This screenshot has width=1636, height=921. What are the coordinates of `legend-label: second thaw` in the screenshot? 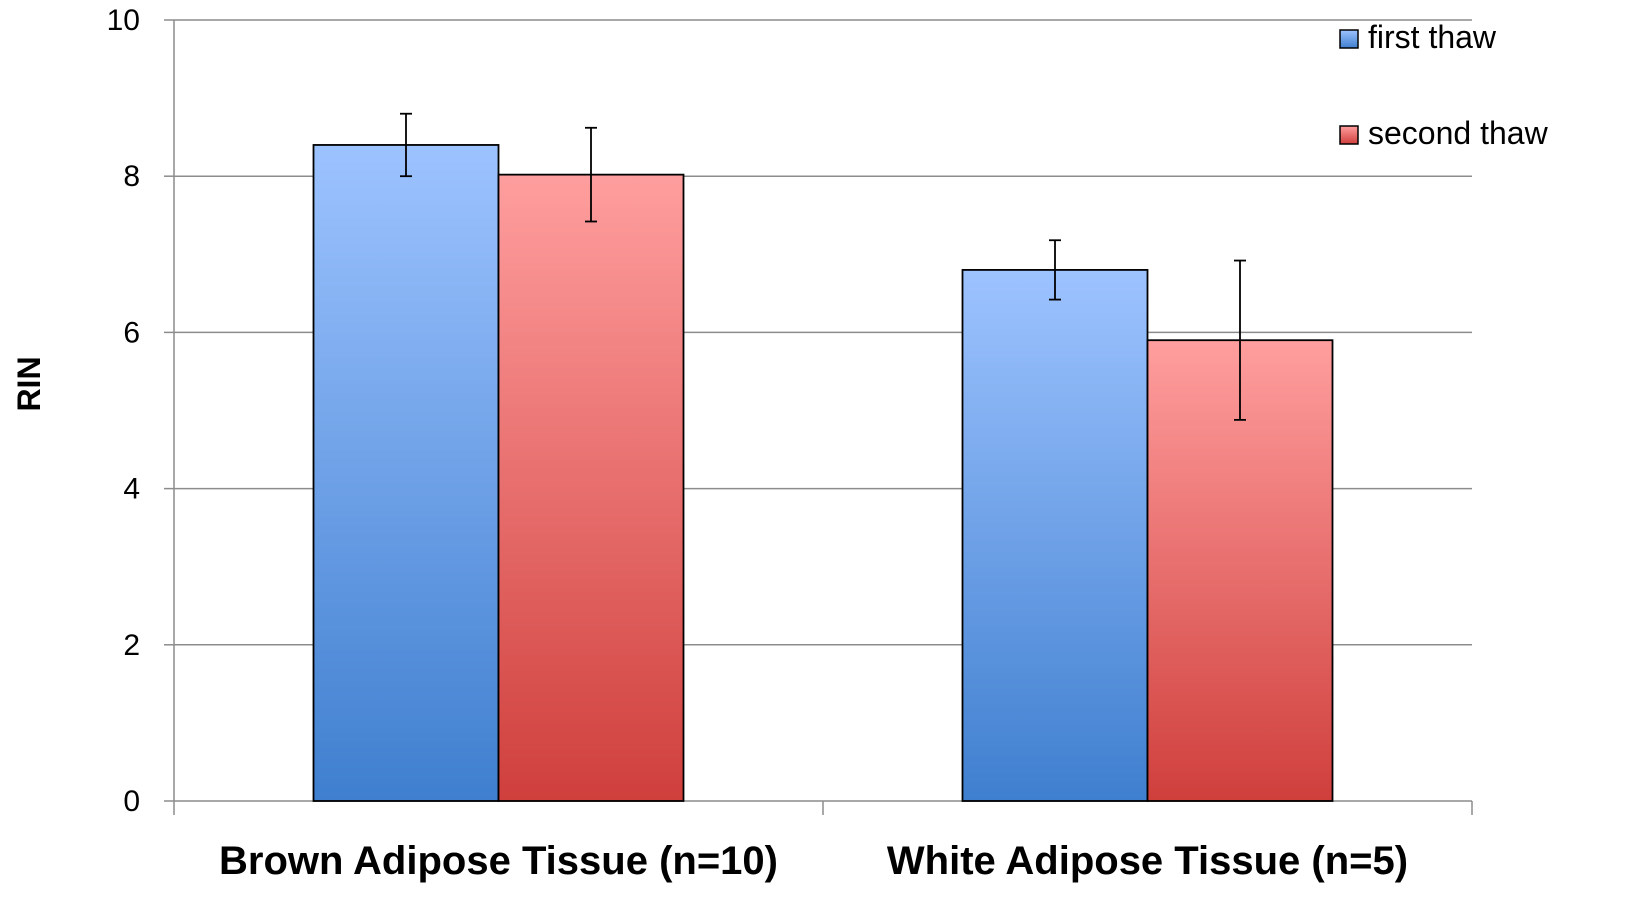 It's located at (1458, 133).